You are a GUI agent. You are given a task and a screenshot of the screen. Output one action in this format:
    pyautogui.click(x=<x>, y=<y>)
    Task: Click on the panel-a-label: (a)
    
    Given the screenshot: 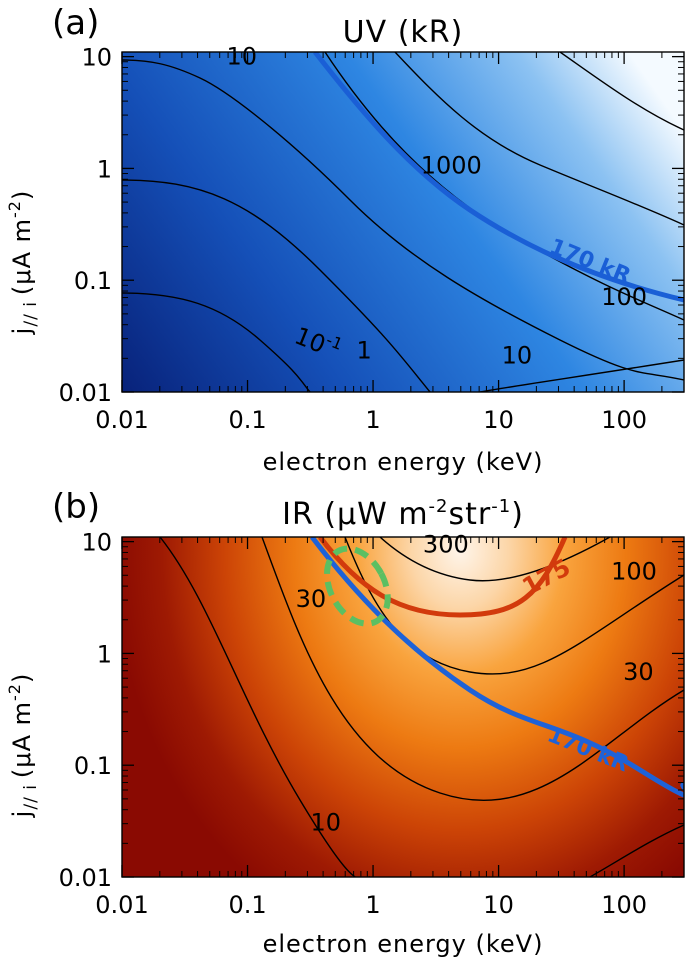 What is the action you would take?
    pyautogui.click(x=75, y=23)
    